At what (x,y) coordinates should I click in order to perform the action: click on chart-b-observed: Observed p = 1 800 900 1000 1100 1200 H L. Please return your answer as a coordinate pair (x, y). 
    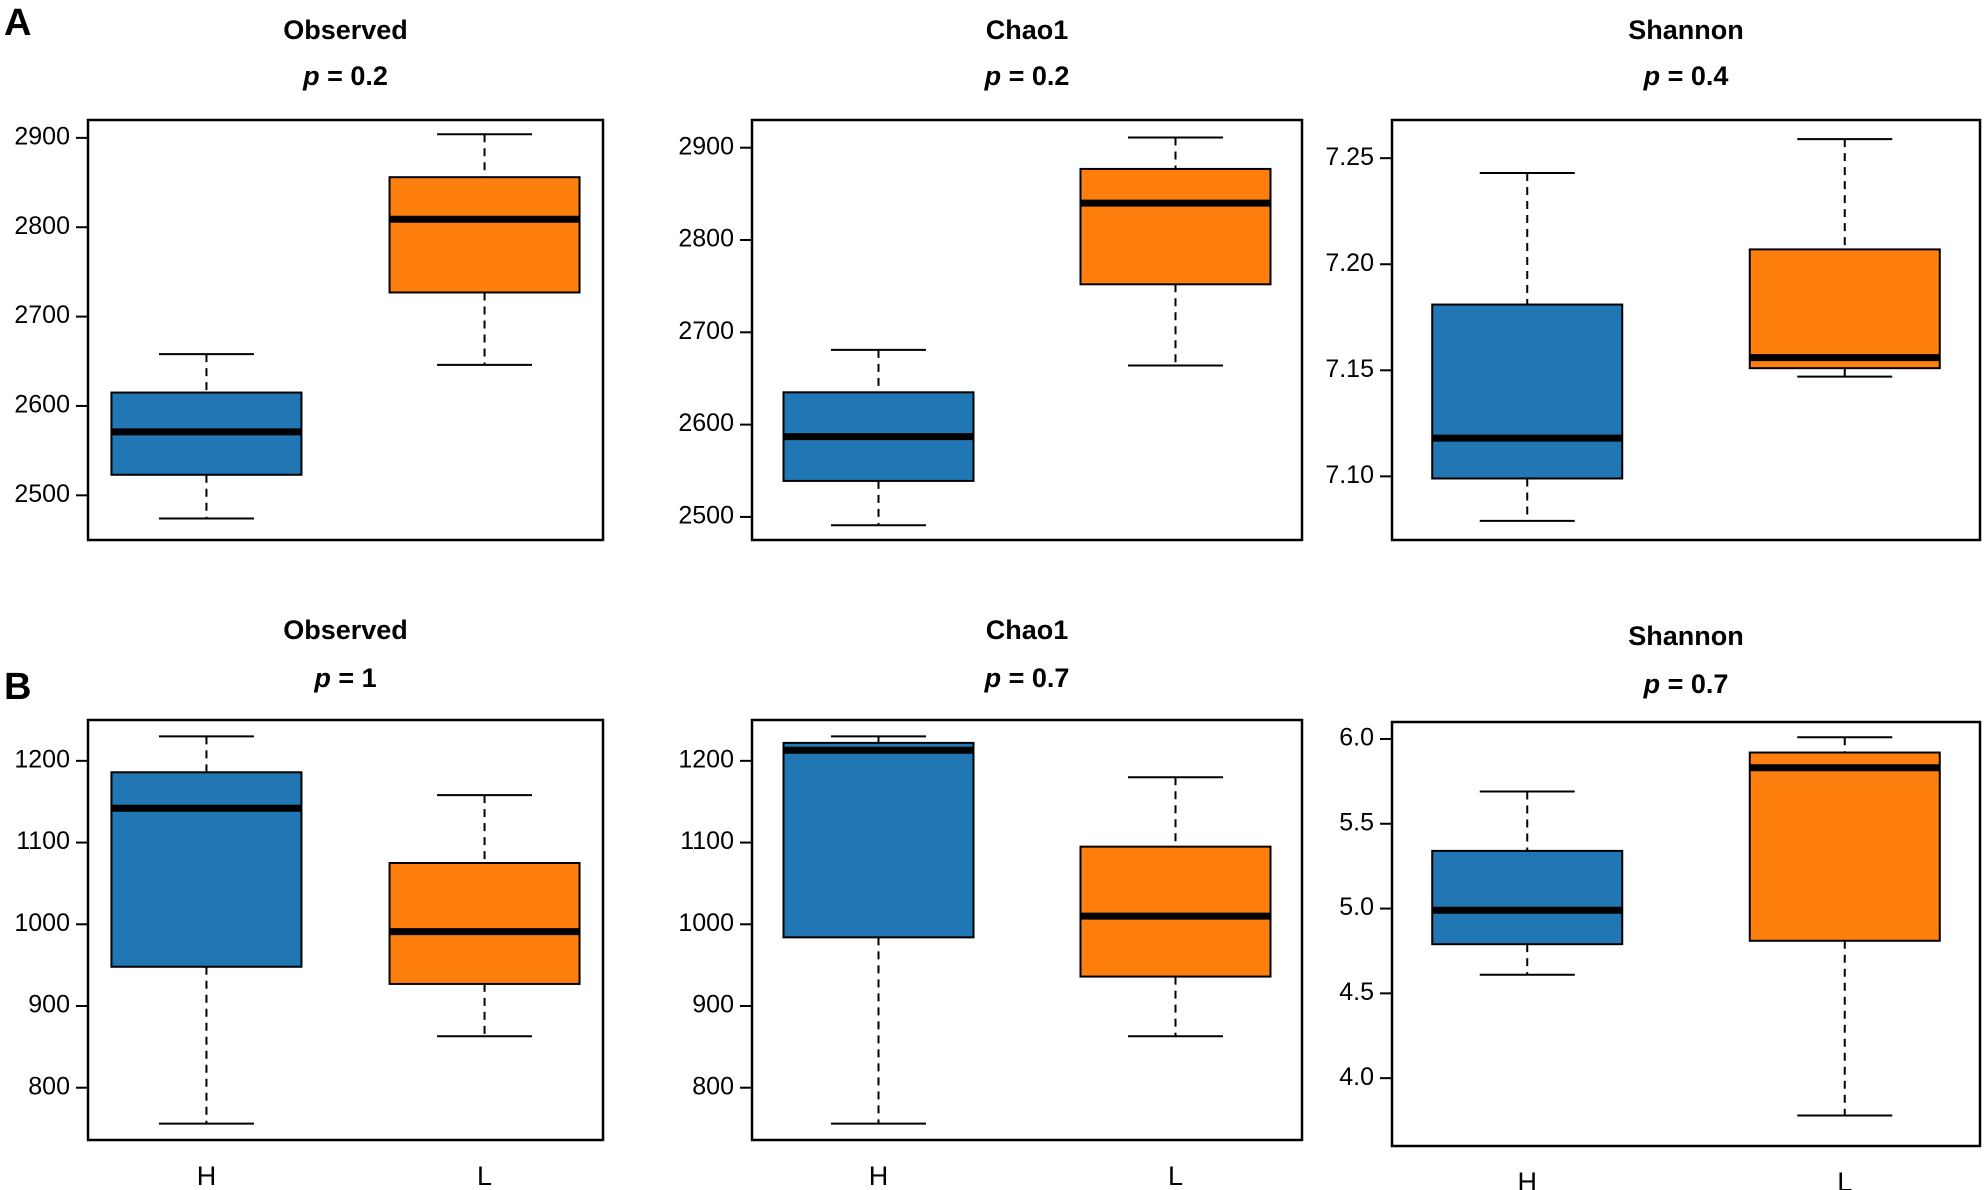
    Looking at the image, I should click on (309, 902).